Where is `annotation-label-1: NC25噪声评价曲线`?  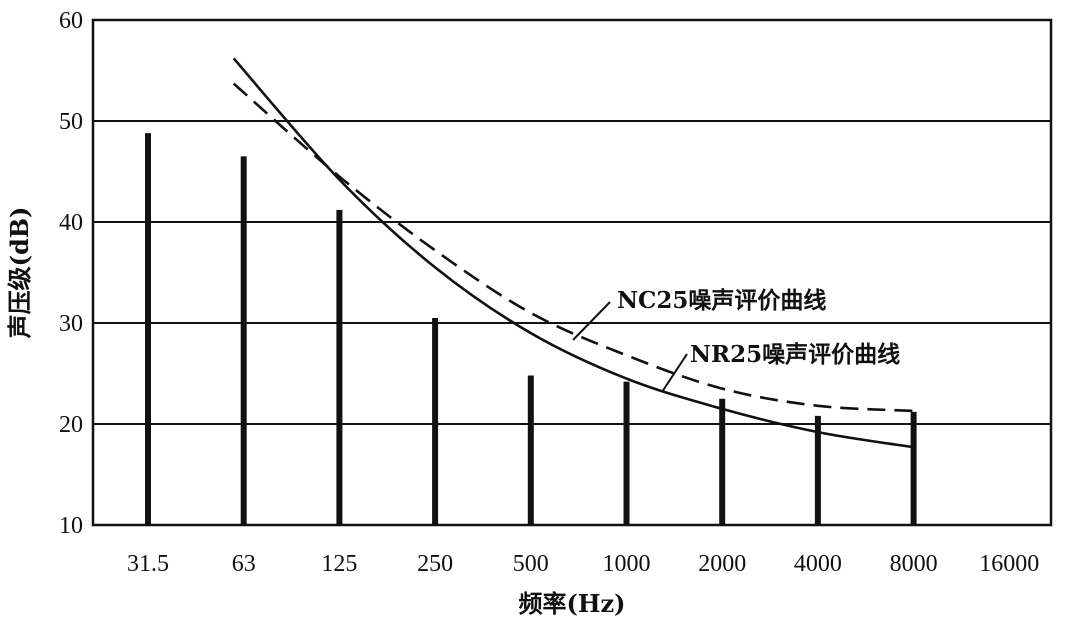
annotation-label-1: NC25噪声评价曲线 is located at coordinates (721, 300).